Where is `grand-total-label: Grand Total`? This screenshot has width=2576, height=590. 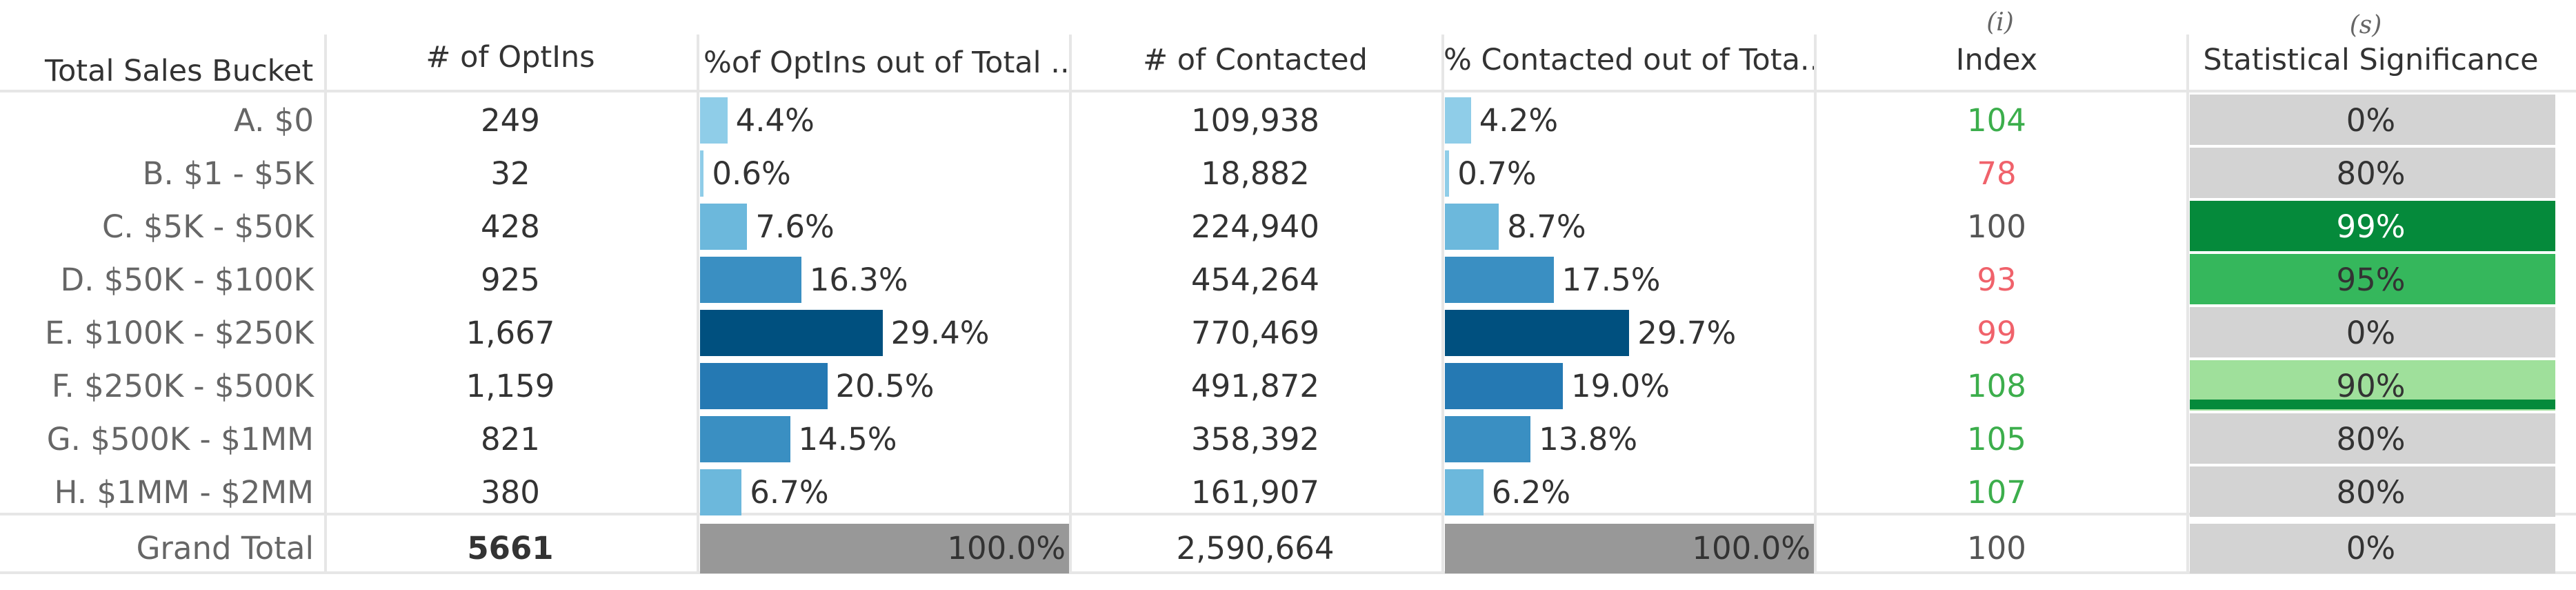 grand-total-label: Grand Total is located at coordinates (225, 548).